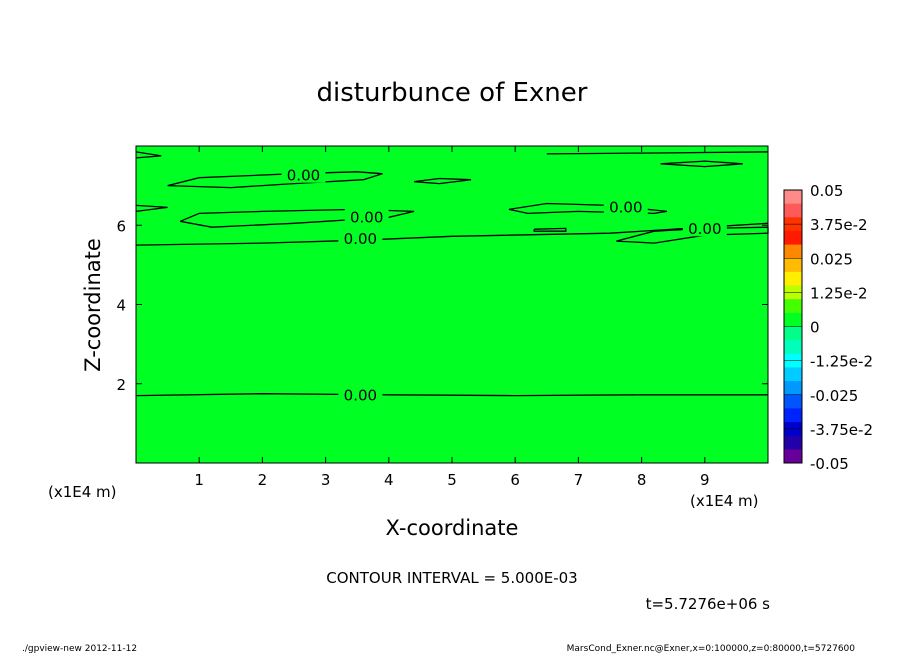 This screenshot has height=654, width=904. I want to click on colorbar-label: -0.05, so click(829, 464).